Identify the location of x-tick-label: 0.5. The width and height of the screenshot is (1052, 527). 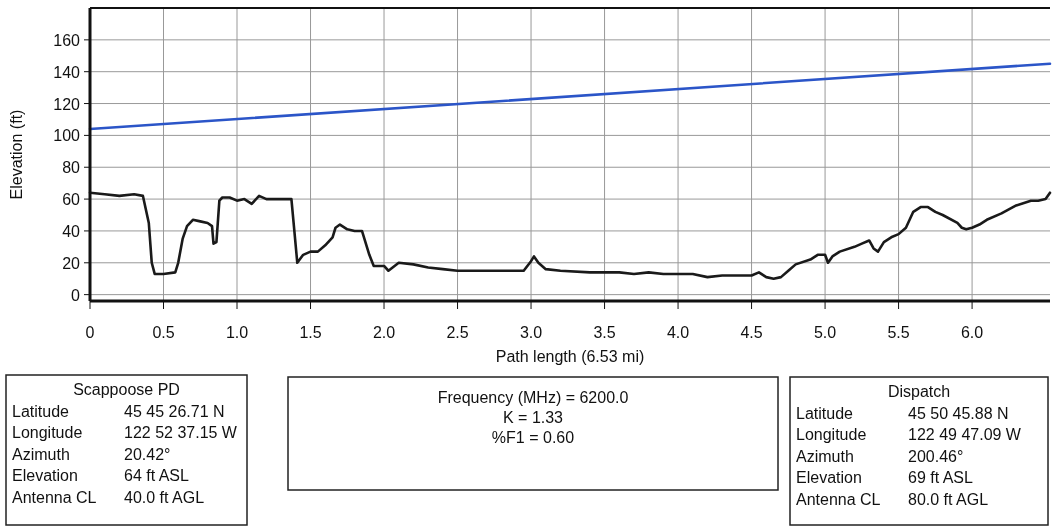
(163, 332).